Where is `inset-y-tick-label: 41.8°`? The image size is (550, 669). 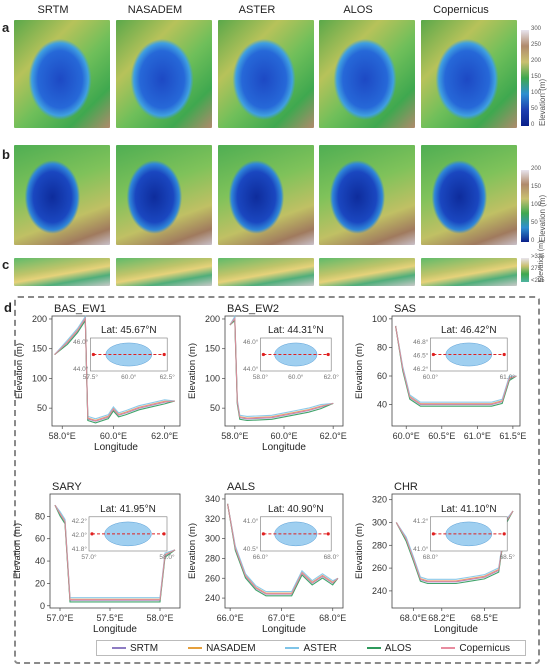 inset-y-tick-label: 41.8° is located at coordinates (80, 549).